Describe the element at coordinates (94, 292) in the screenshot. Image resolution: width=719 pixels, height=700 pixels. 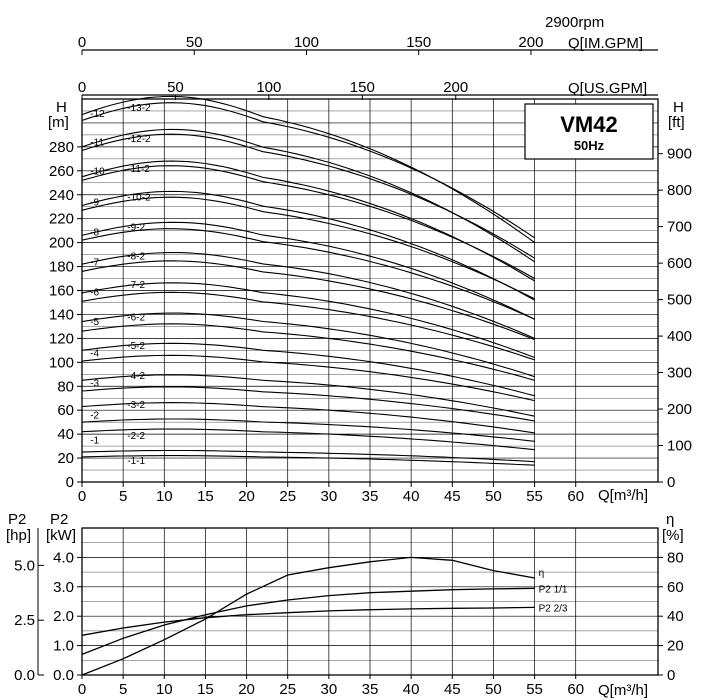
I see `head-curve-label: -6` at that location.